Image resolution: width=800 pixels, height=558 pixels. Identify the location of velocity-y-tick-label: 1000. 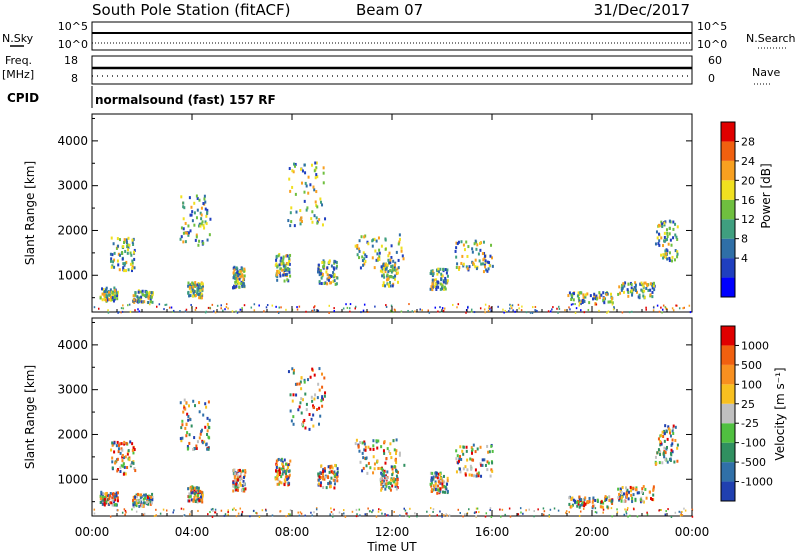
(72, 479).